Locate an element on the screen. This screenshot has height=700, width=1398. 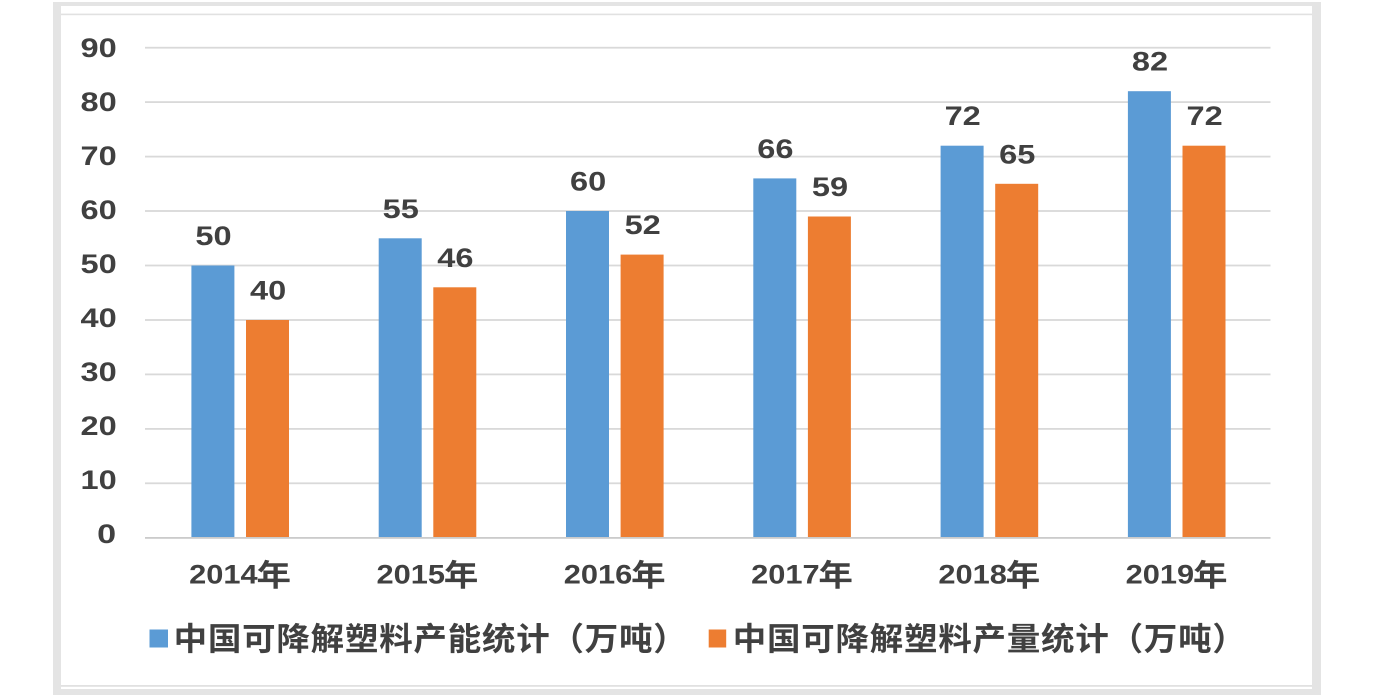
svg-text: 70 is located at coordinates (99, 156).